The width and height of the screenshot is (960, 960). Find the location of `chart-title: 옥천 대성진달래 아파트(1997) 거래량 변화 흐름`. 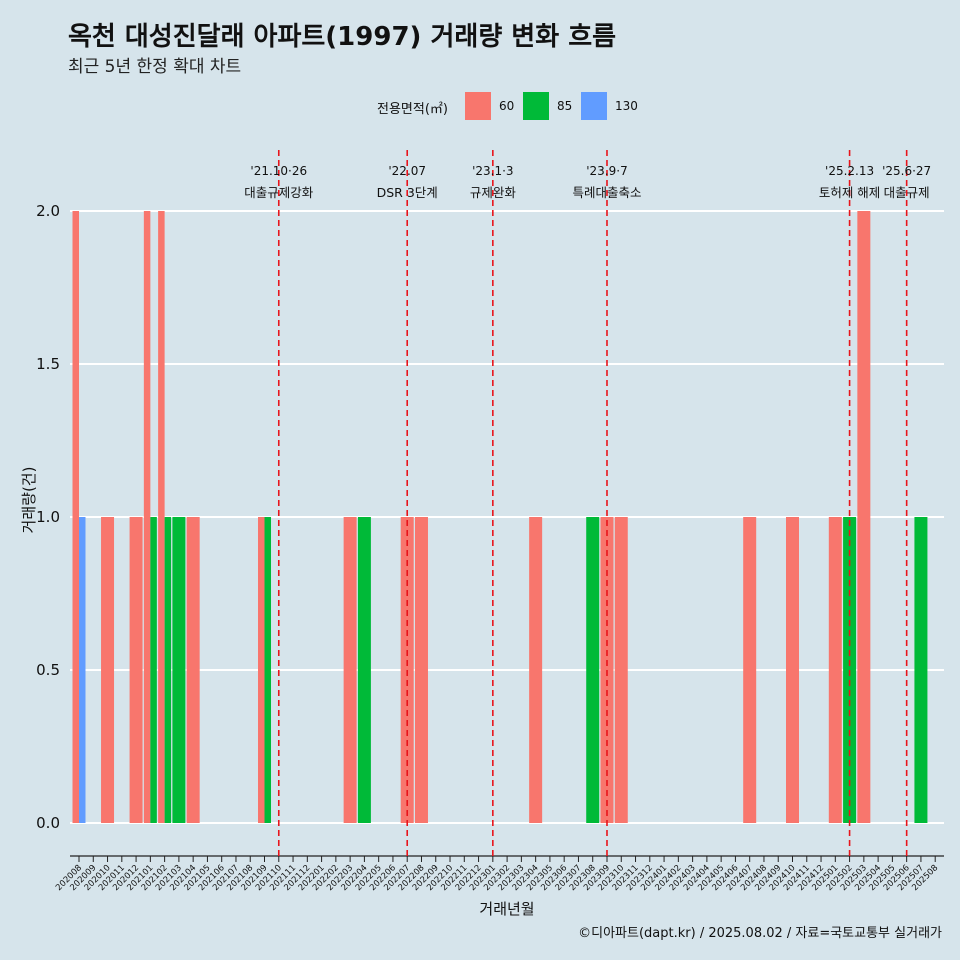

chart-title: 옥천 대성진달래 아파트(1997) 거래량 변화 흐름 is located at coordinates (342, 37).